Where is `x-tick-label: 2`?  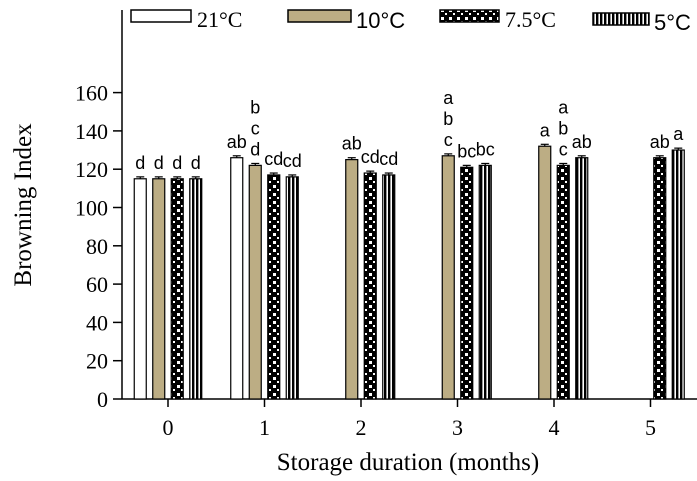 x-tick-label: 2 is located at coordinates (361, 427).